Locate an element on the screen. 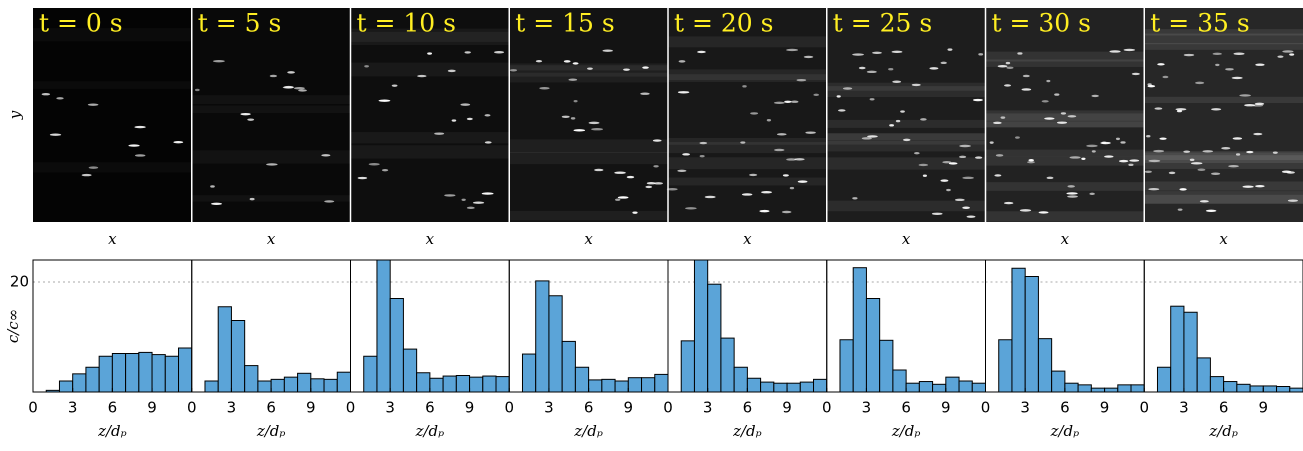 The height and width of the screenshot is (451, 1303). image-title: t = 10 s is located at coordinates (406, 23).